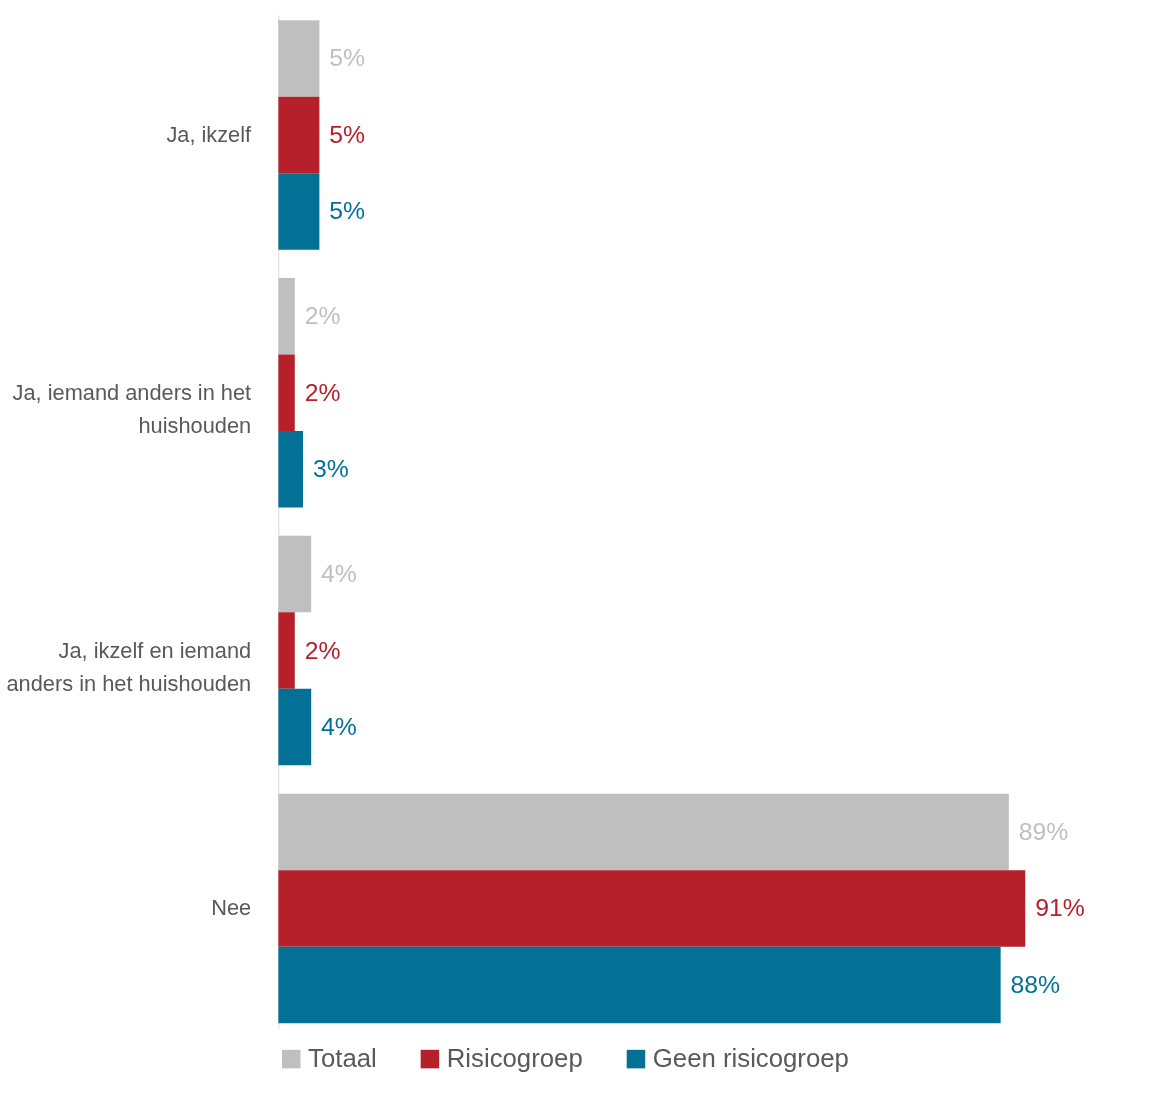 The width and height of the screenshot is (1160, 1118). What do you see at coordinates (1043, 831) in the screenshot?
I see `data-label: 89%` at bounding box center [1043, 831].